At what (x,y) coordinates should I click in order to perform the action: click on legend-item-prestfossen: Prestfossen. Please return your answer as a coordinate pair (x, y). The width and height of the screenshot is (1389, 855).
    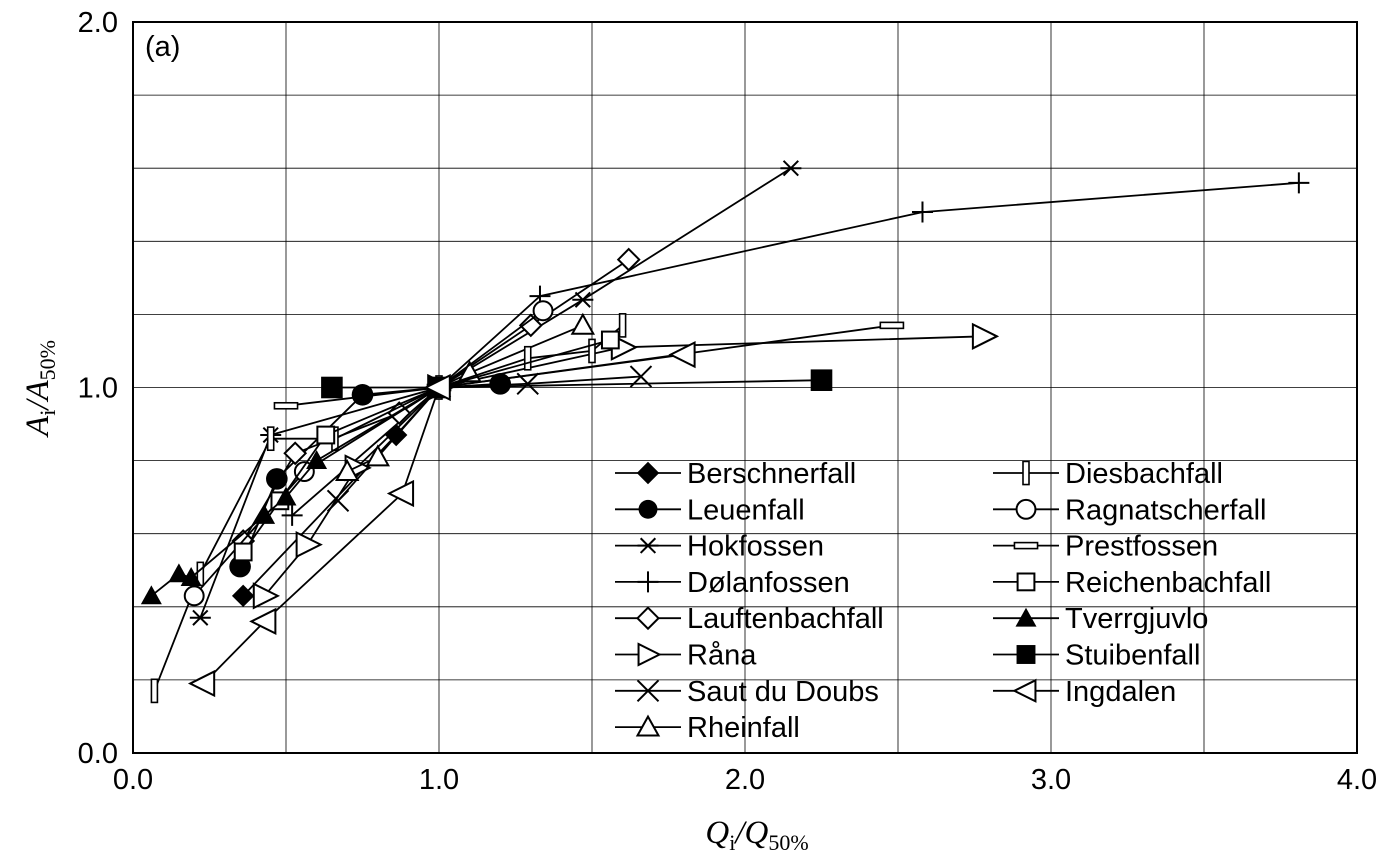
    Looking at the image, I should click on (1105, 547).